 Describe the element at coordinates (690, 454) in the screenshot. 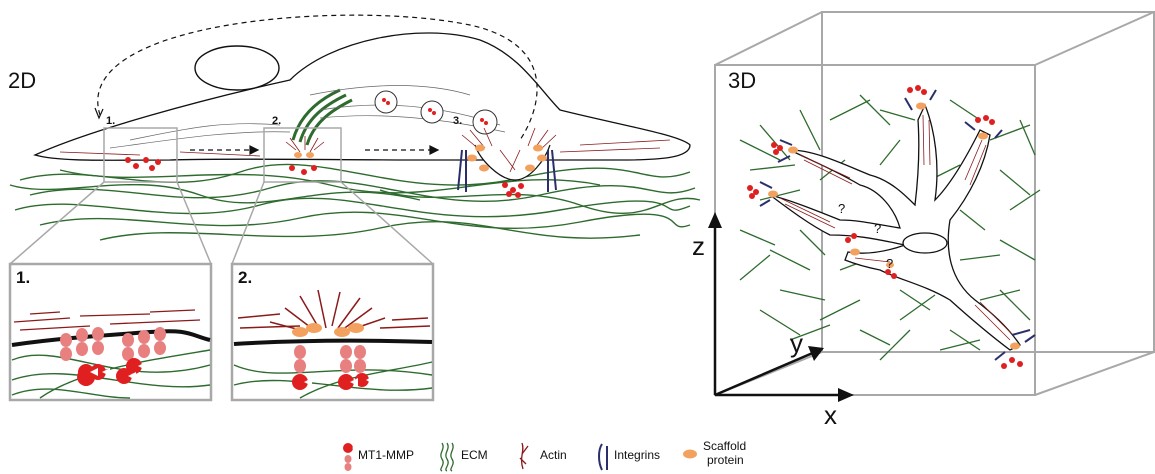

I see `scaffold-protein-icon` at that location.